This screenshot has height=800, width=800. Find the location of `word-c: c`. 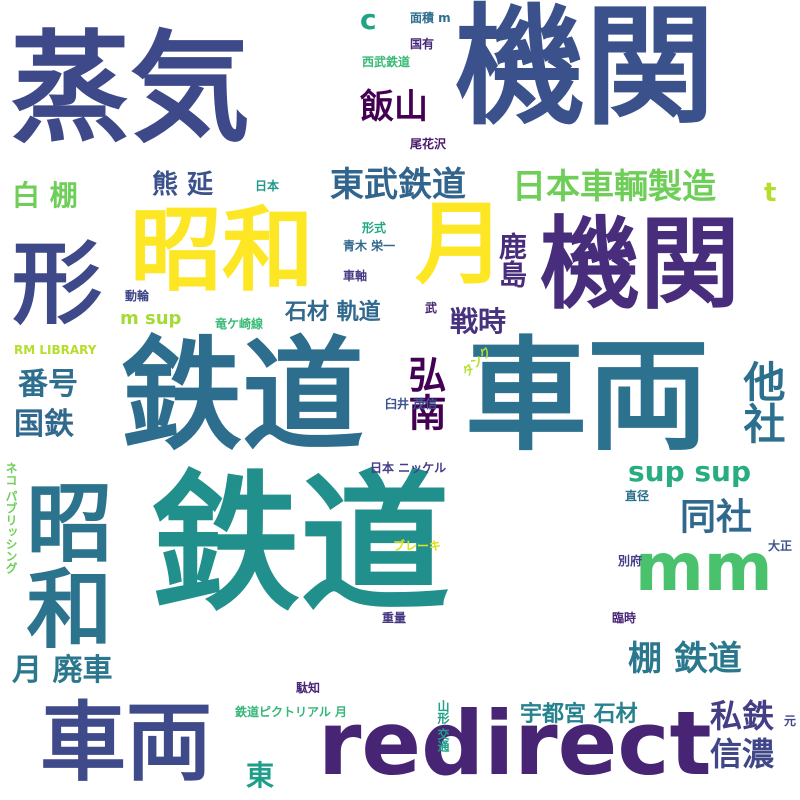

word-c: c is located at coordinates (368, 19).